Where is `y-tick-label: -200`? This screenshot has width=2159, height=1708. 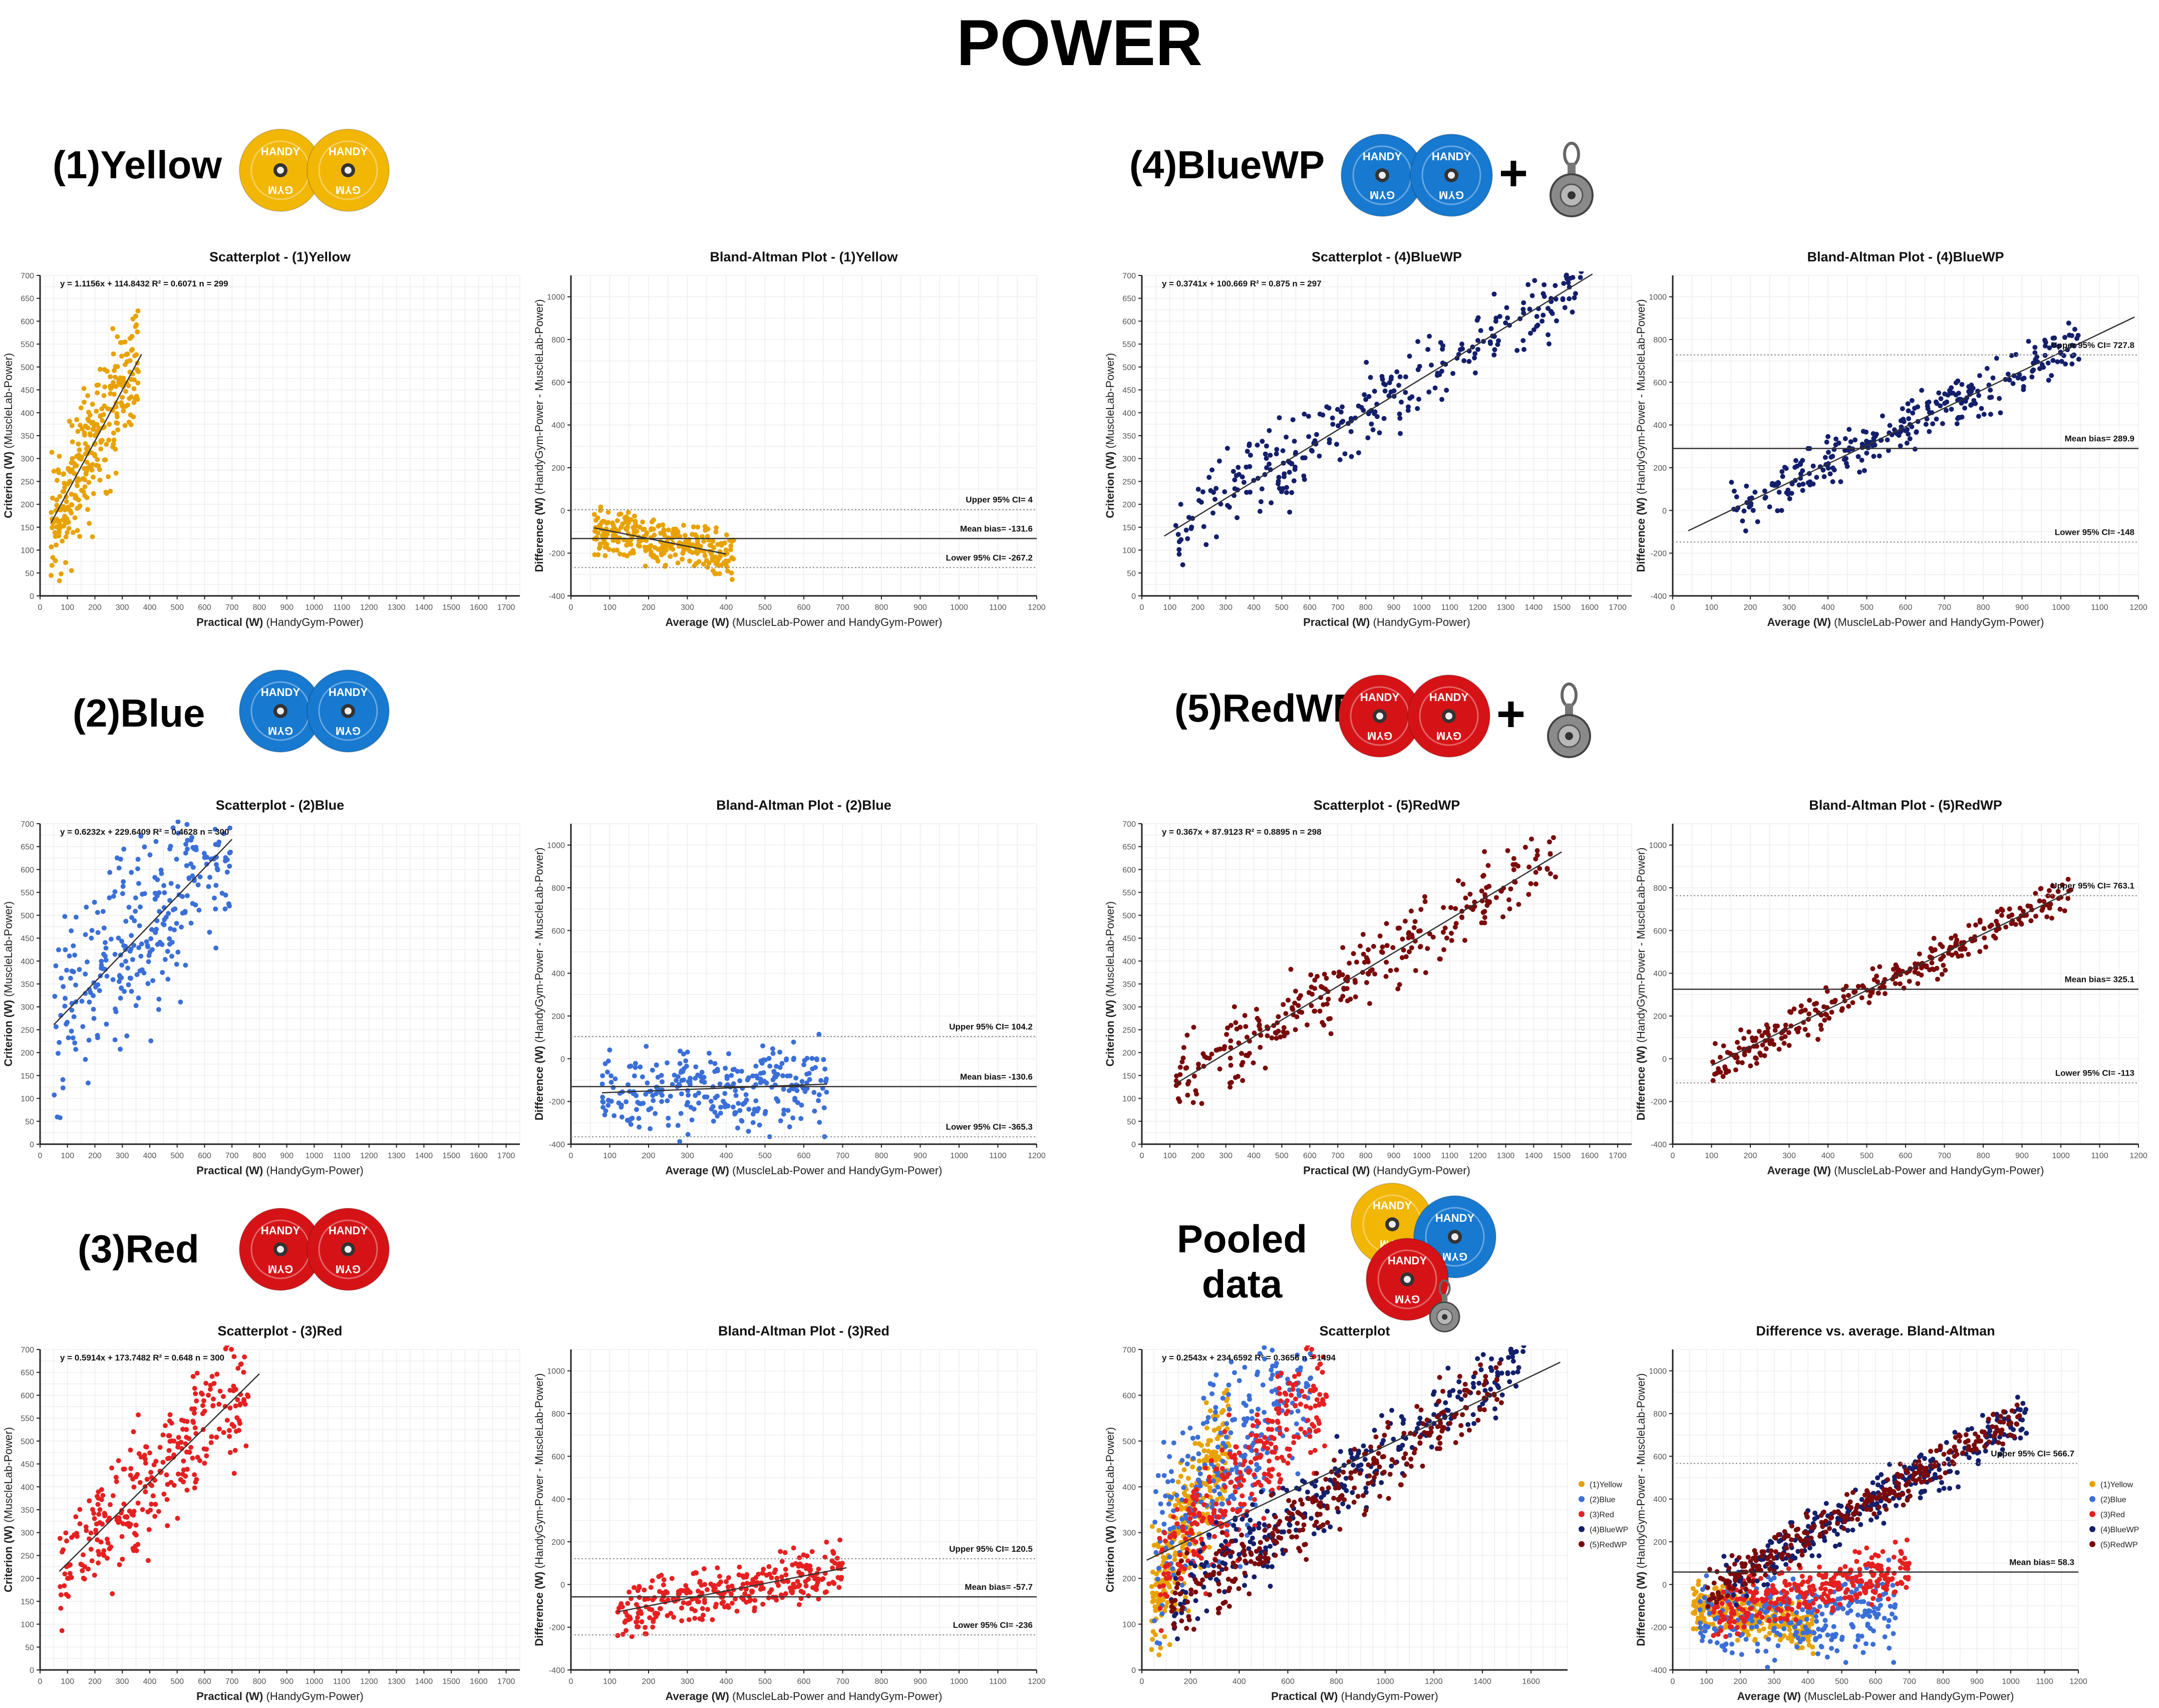 y-tick-label: -200 is located at coordinates (557, 554).